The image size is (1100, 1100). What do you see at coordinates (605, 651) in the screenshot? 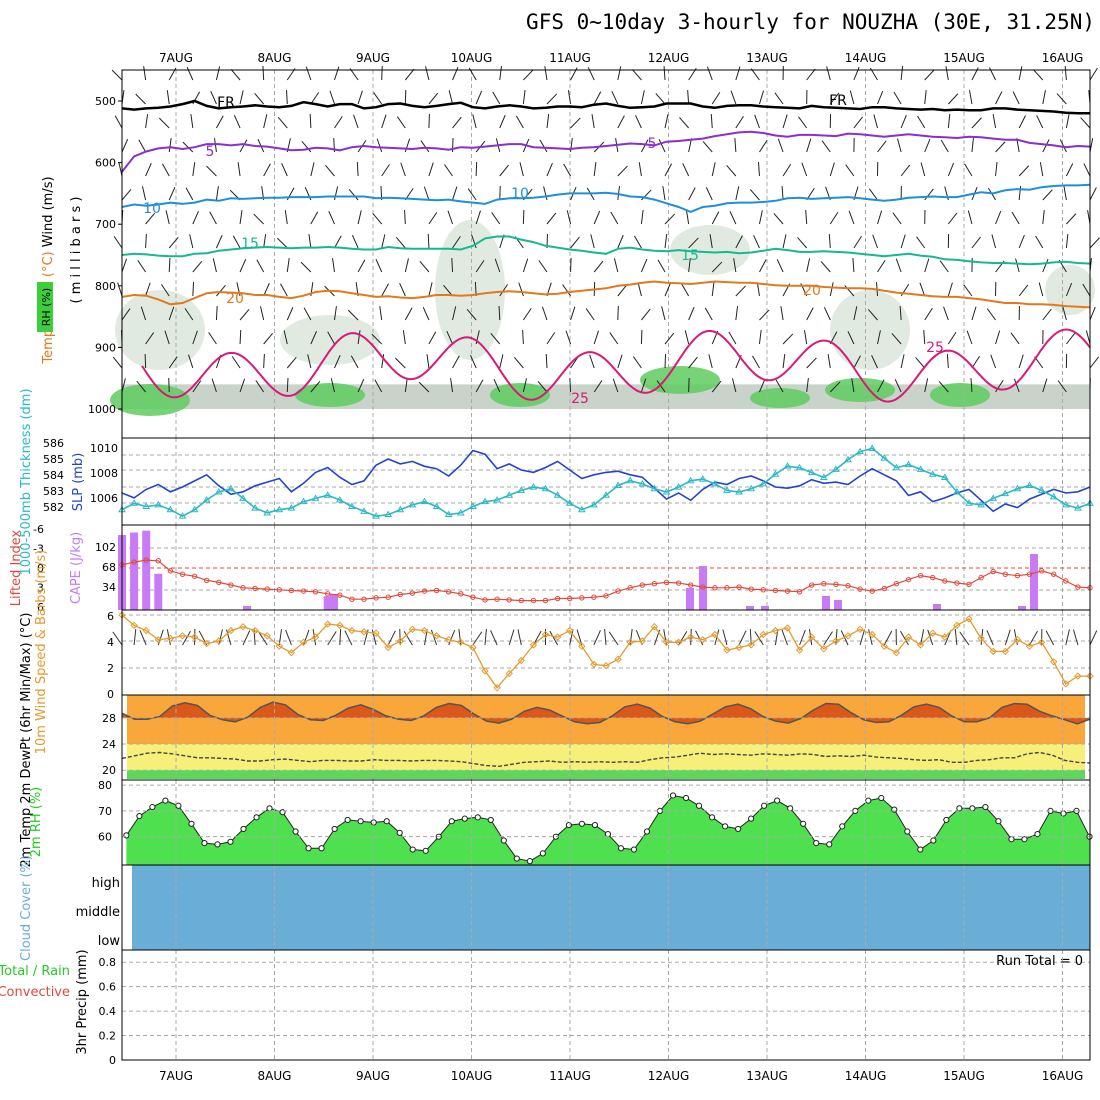
I see `wind-speed-line` at bounding box center [605, 651].